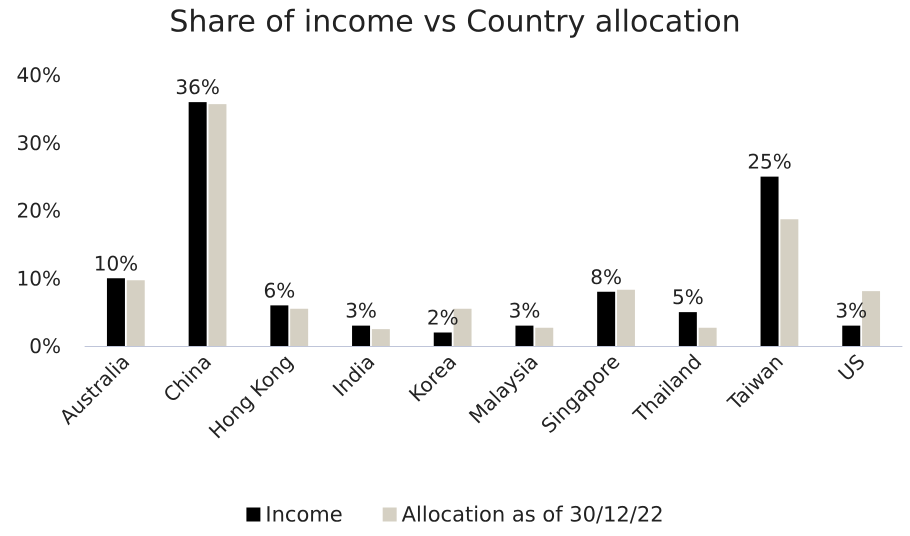  I want to click on data-label: 6%, so click(279, 290).